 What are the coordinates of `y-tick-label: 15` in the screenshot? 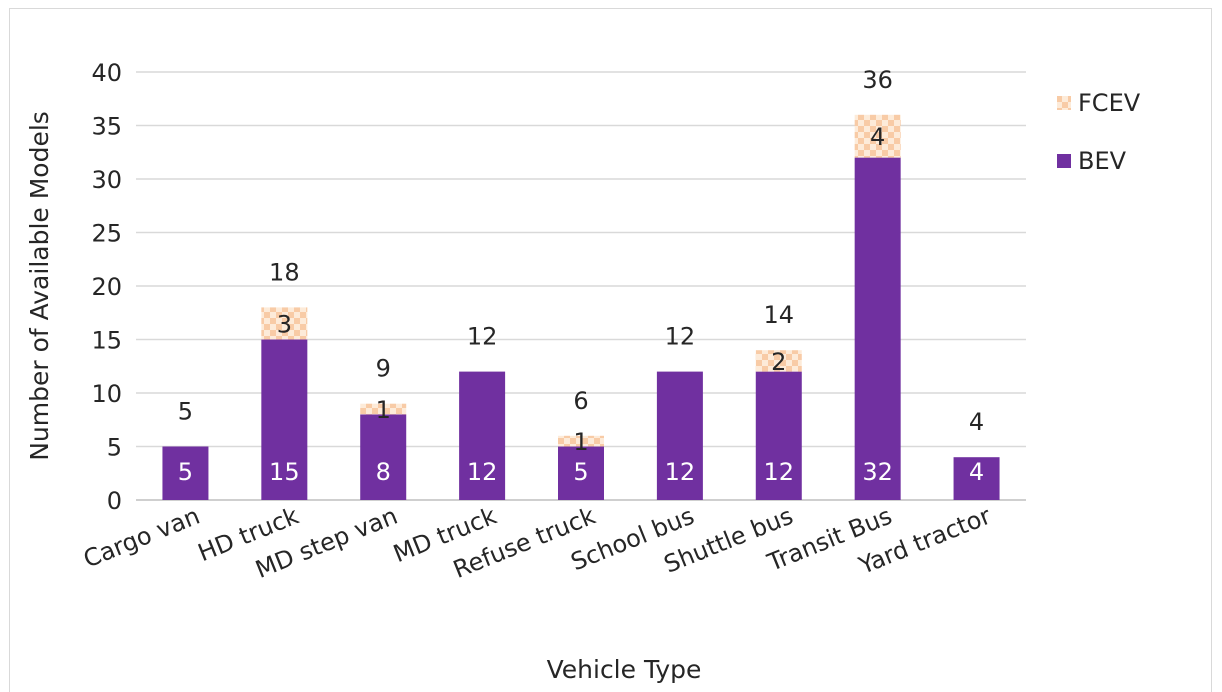 It's located at (106, 341).